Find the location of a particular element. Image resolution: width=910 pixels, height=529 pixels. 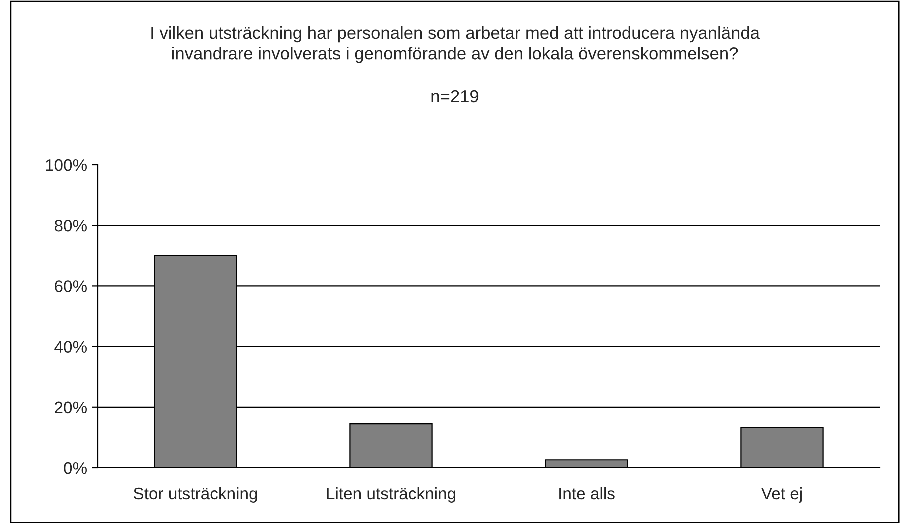

y-tick-label: 0% is located at coordinates (75, 468).